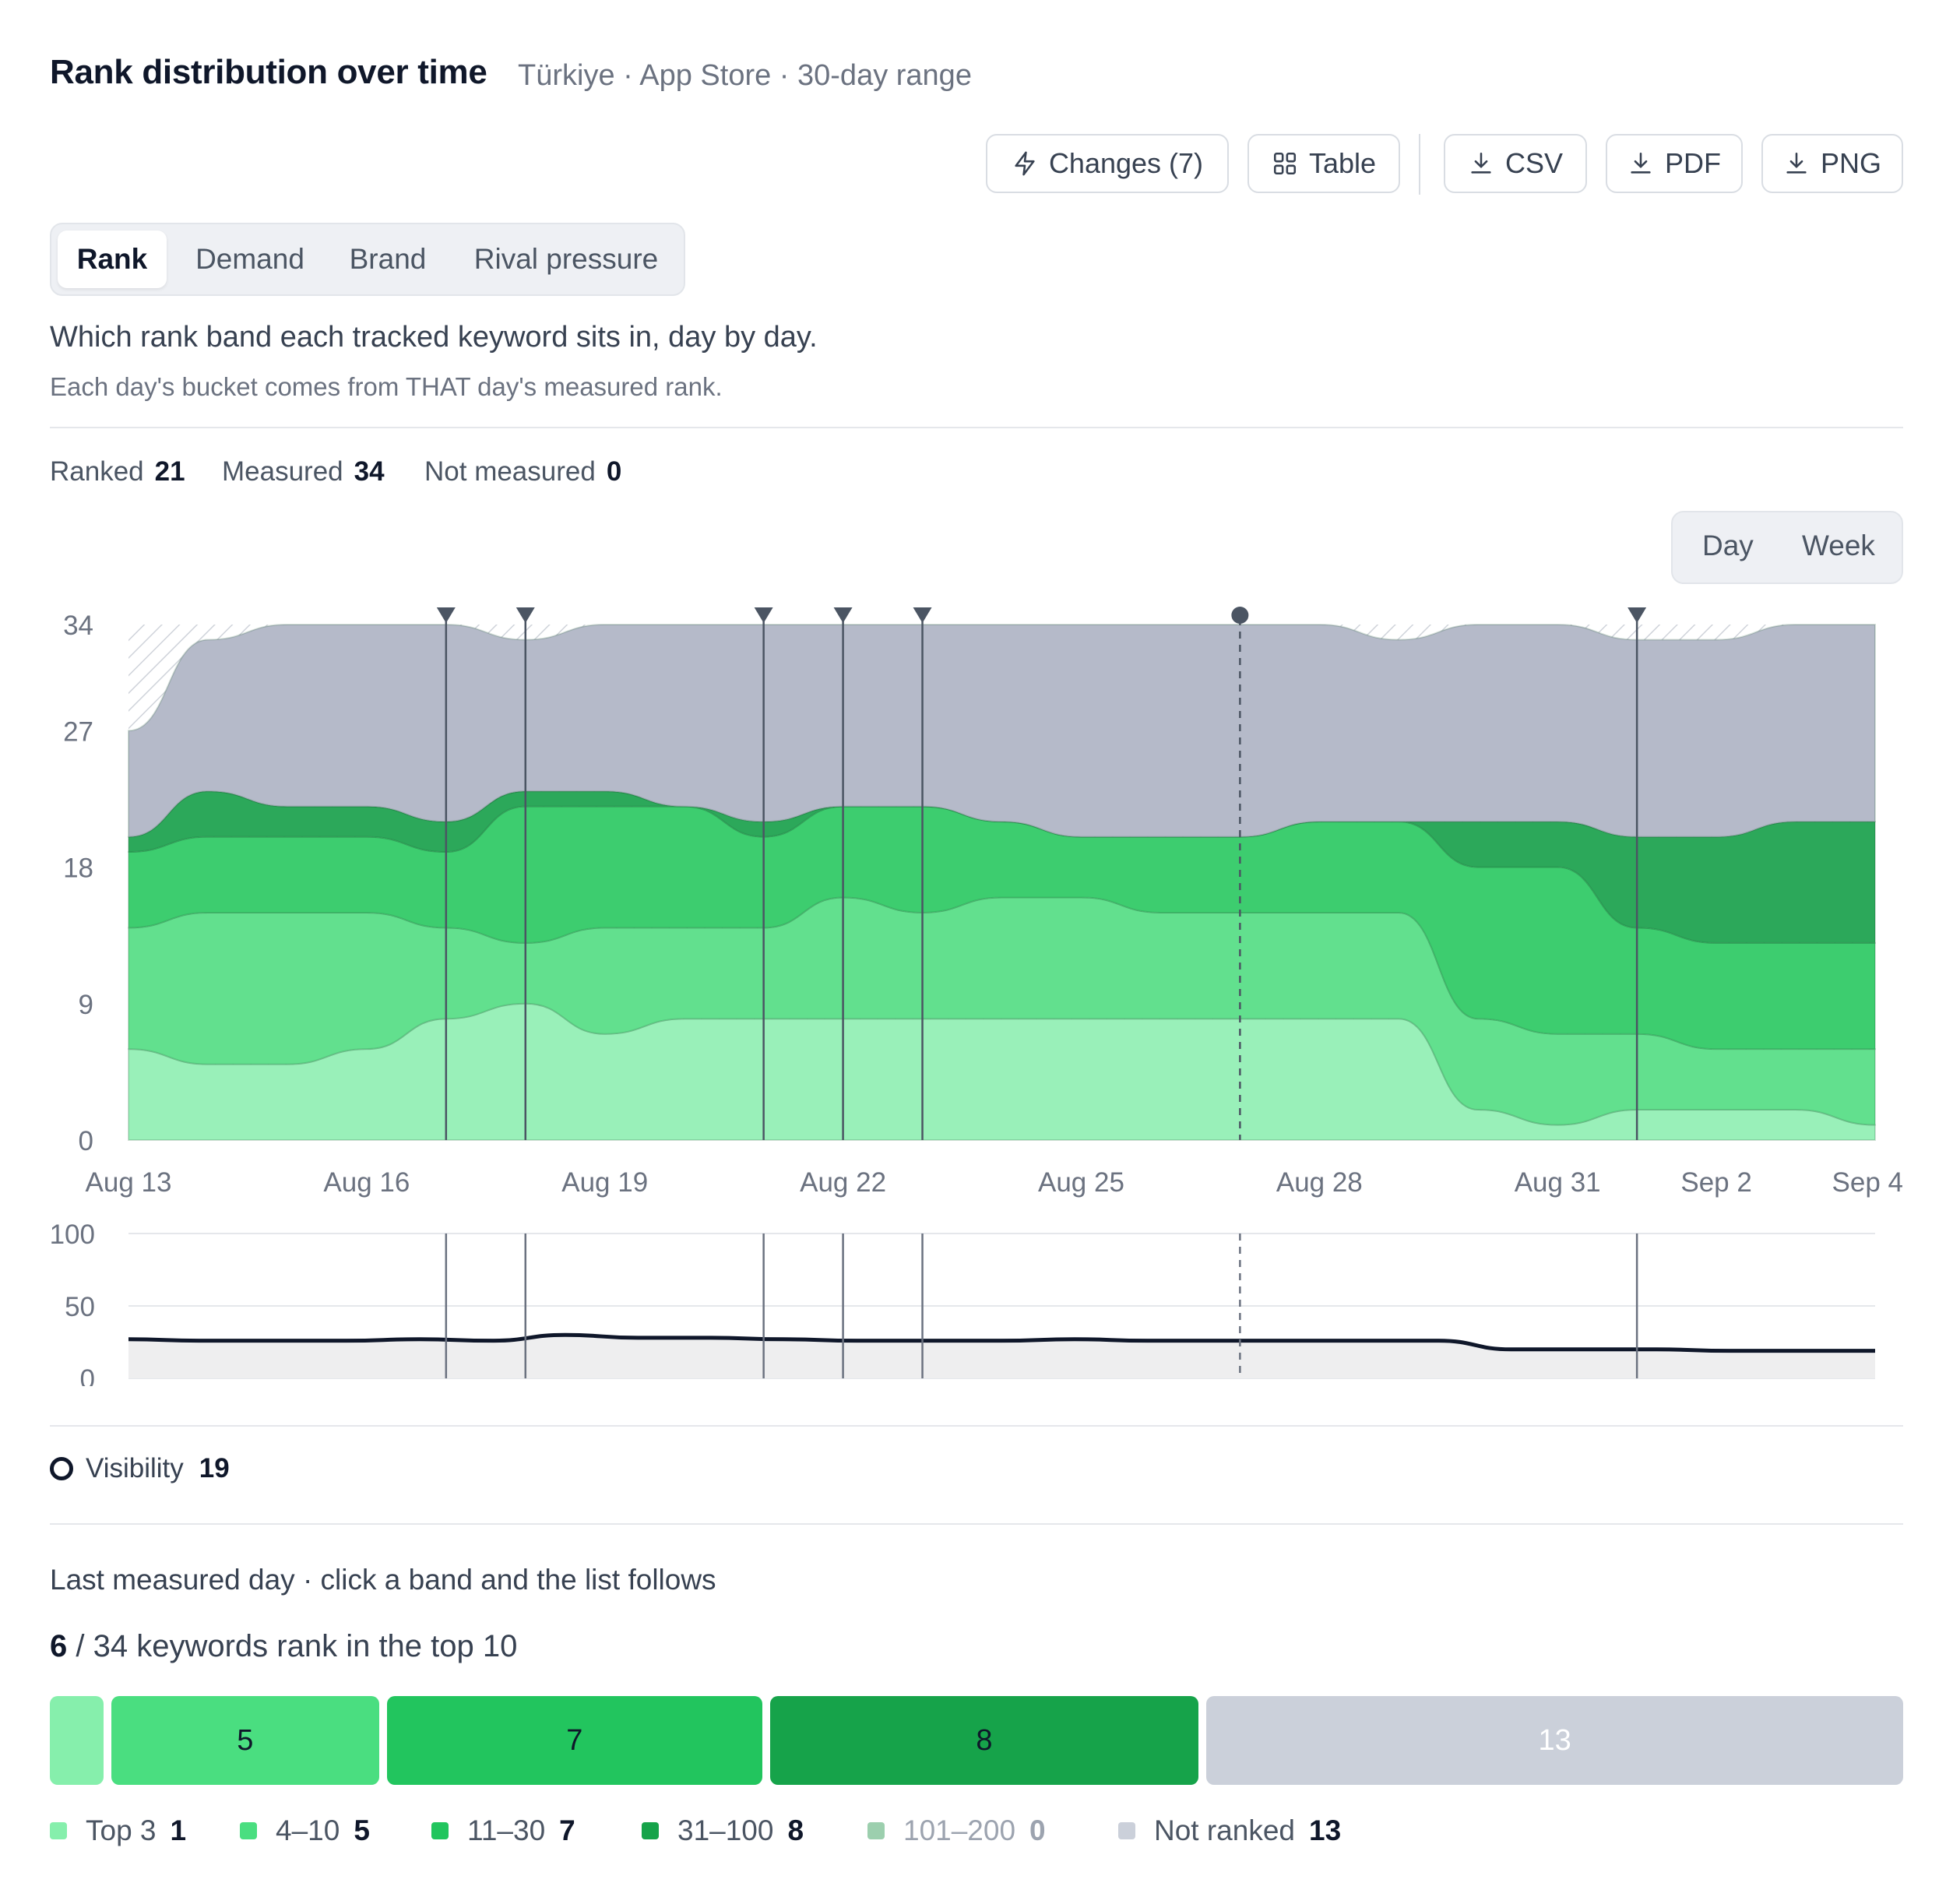 This screenshot has width=1953, height=1904. I want to click on top10-count: 6, so click(59, 1646).